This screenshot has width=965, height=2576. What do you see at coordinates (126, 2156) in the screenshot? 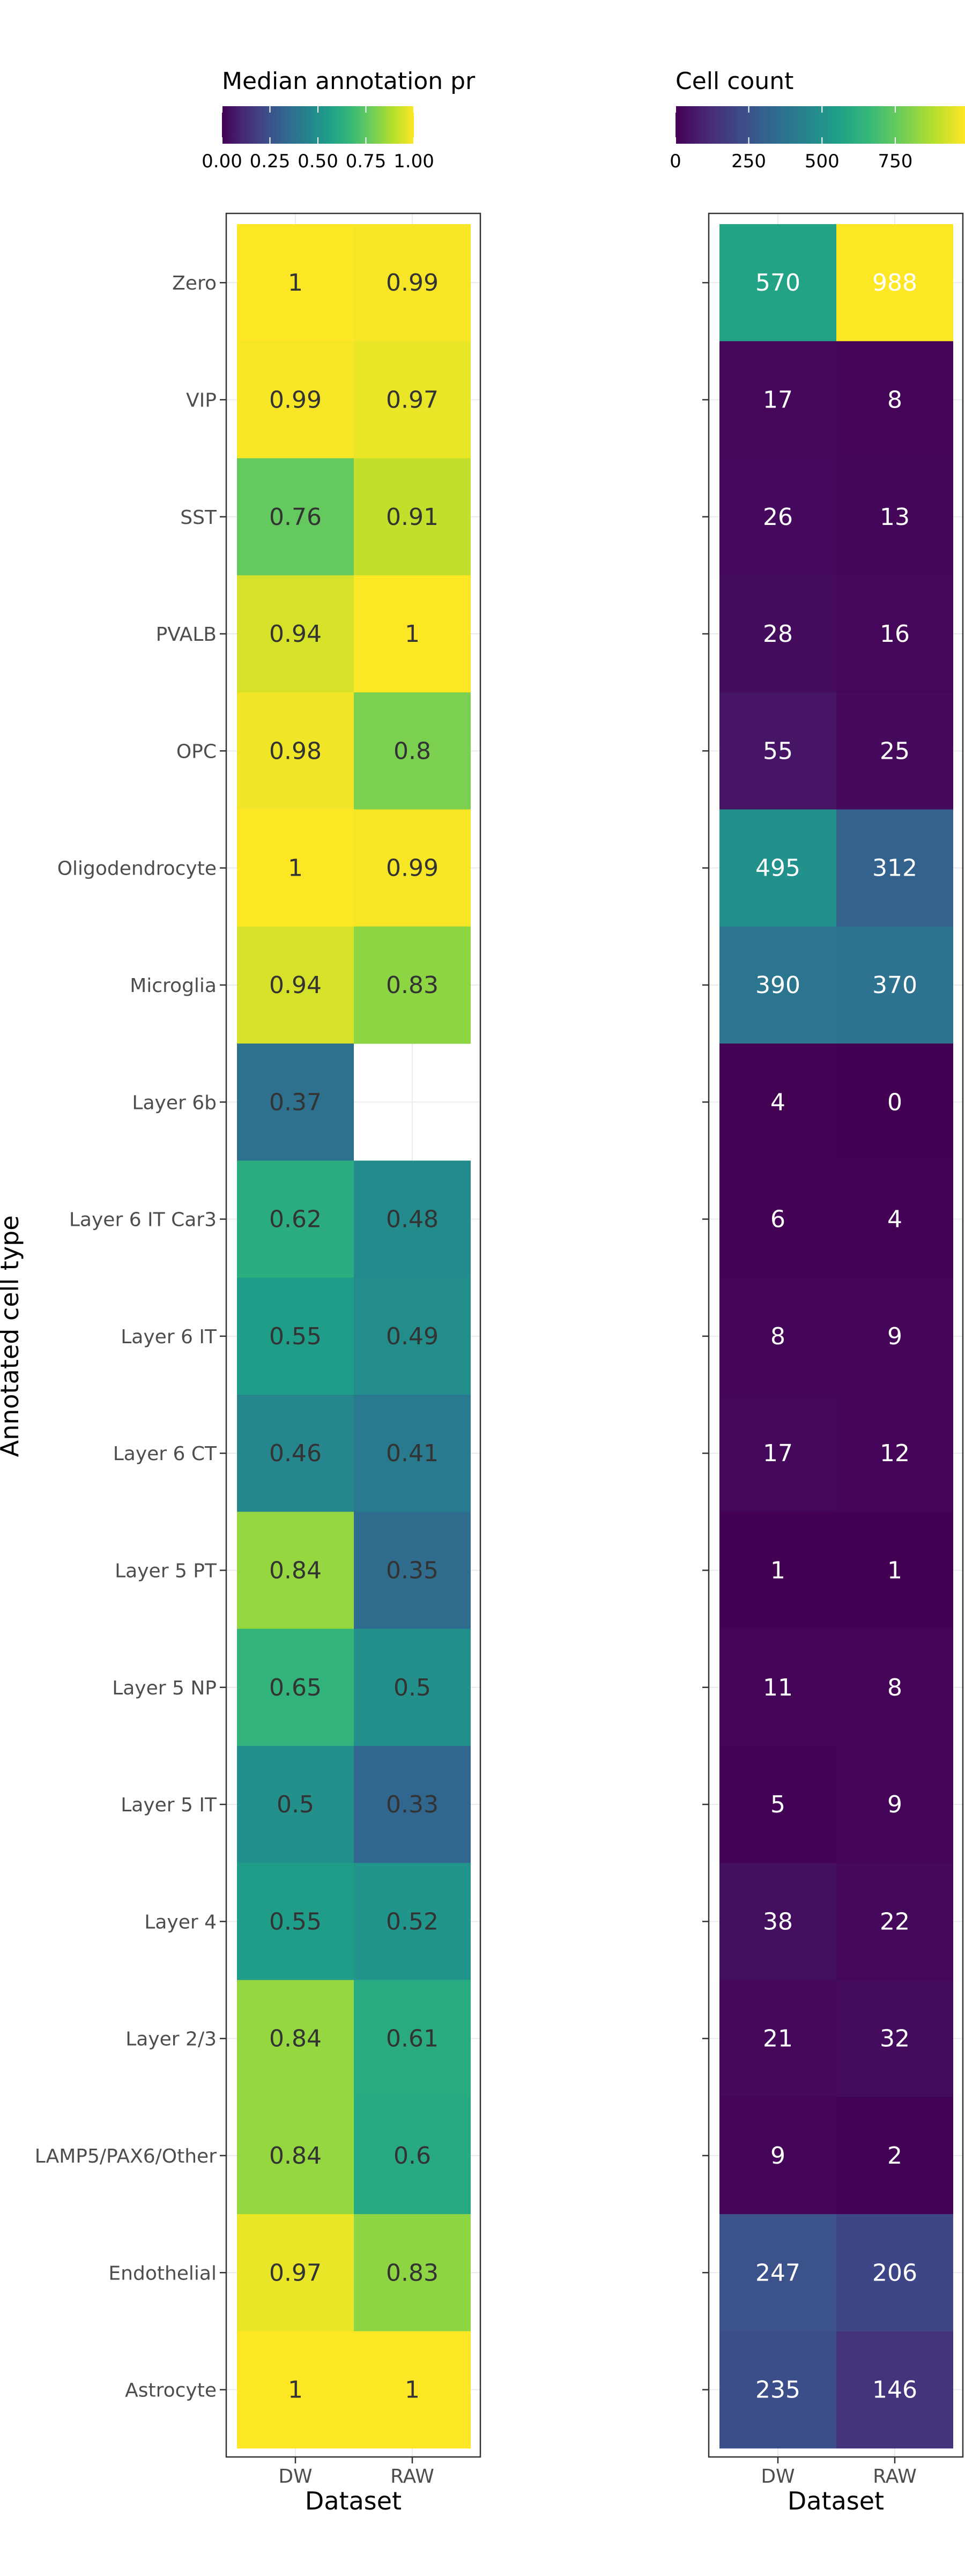
I see `y-tick-label: LAMP5/PAX6/Other` at bounding box center [126, 2156].